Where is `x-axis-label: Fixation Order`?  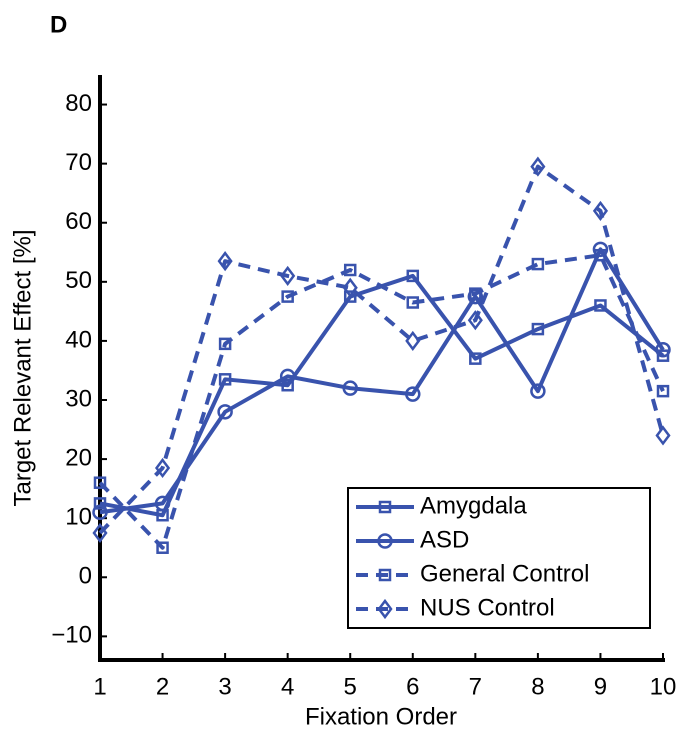 x-axis-label: Fixation Order is located at coordinates (381, 716).